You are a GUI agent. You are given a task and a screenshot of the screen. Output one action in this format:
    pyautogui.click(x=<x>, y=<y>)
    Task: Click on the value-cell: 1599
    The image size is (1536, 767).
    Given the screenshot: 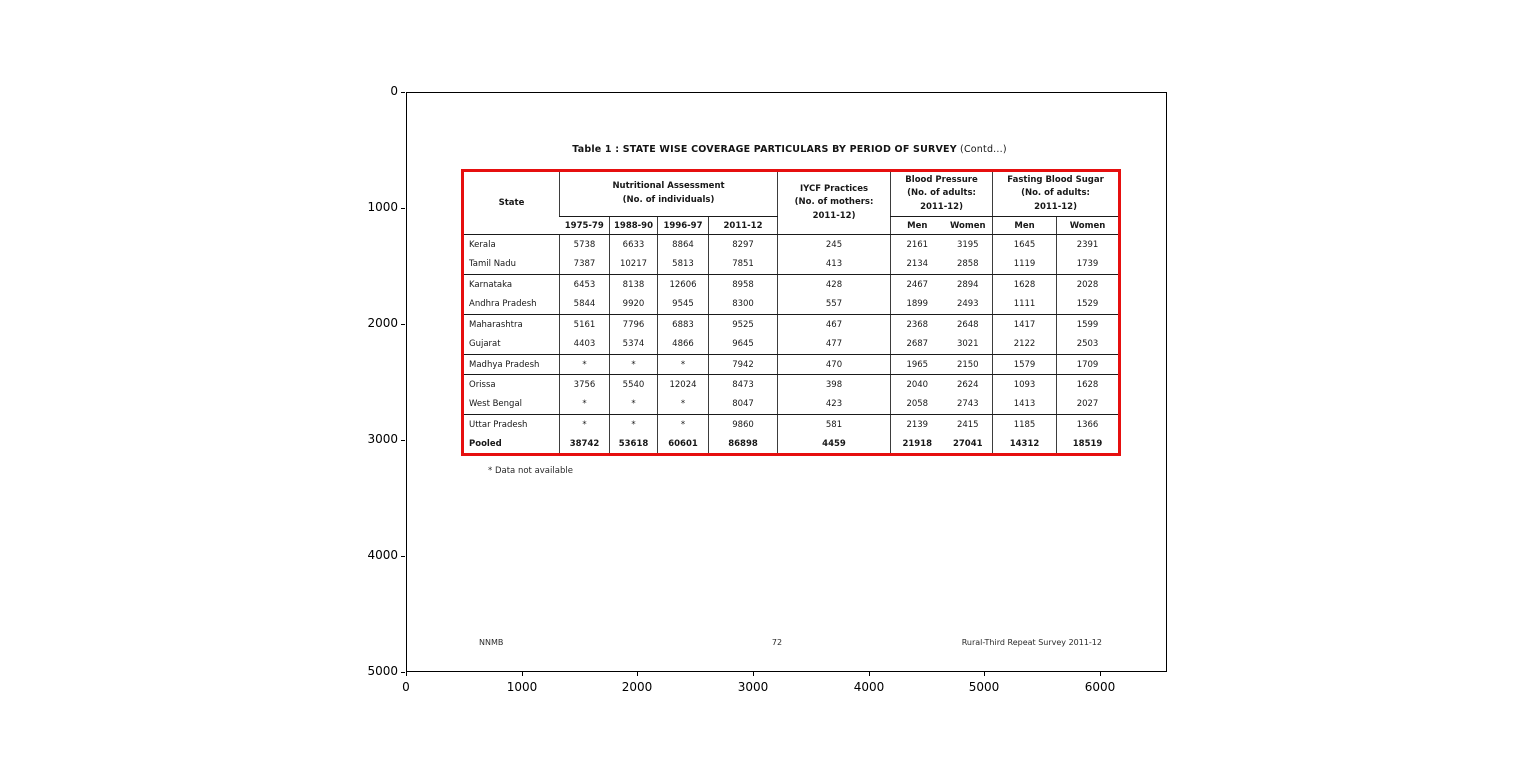 What is the action you would take?
    pyautogui.click(x=1088, y=324)
    